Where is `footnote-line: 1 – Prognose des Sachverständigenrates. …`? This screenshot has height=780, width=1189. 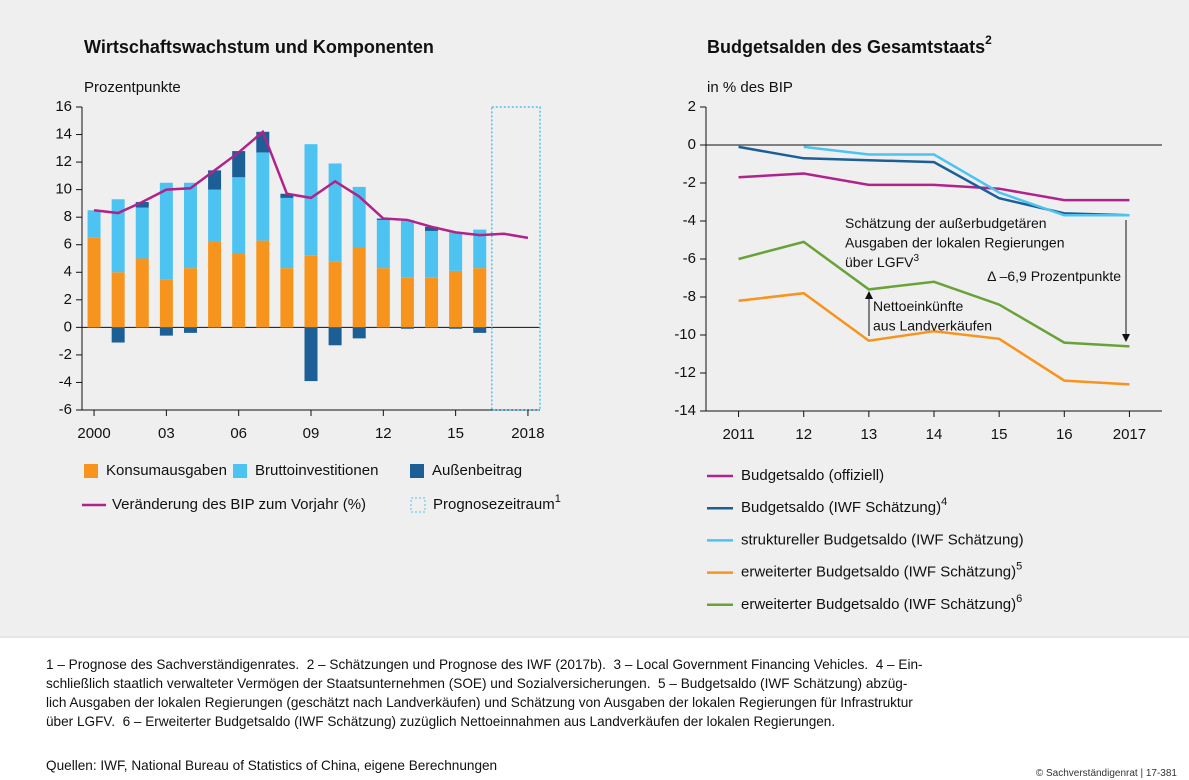
footnote-line: 1 – Prognose des Sachverständigenrates. … is located at coordinates (484, 664).